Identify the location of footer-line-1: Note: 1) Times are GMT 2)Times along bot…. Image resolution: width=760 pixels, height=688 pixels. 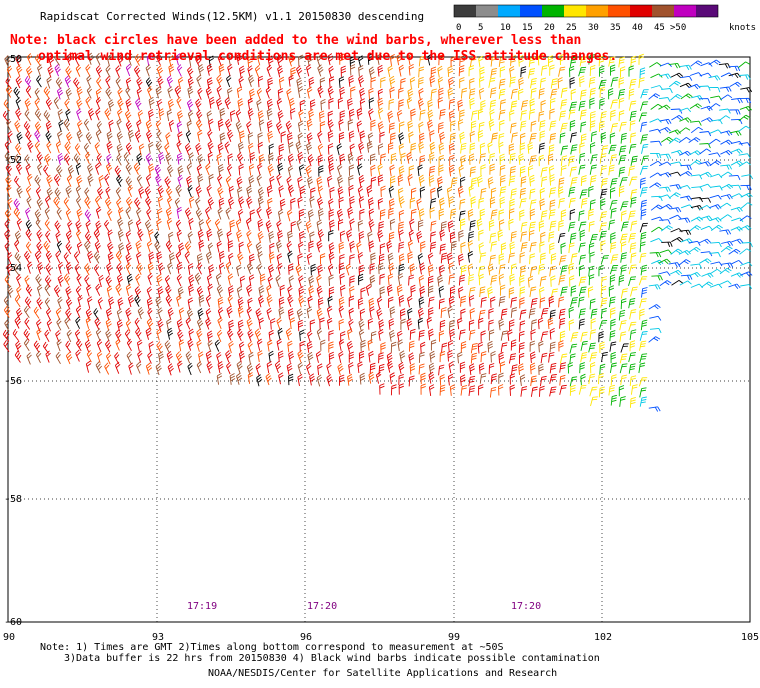
(272, 647).